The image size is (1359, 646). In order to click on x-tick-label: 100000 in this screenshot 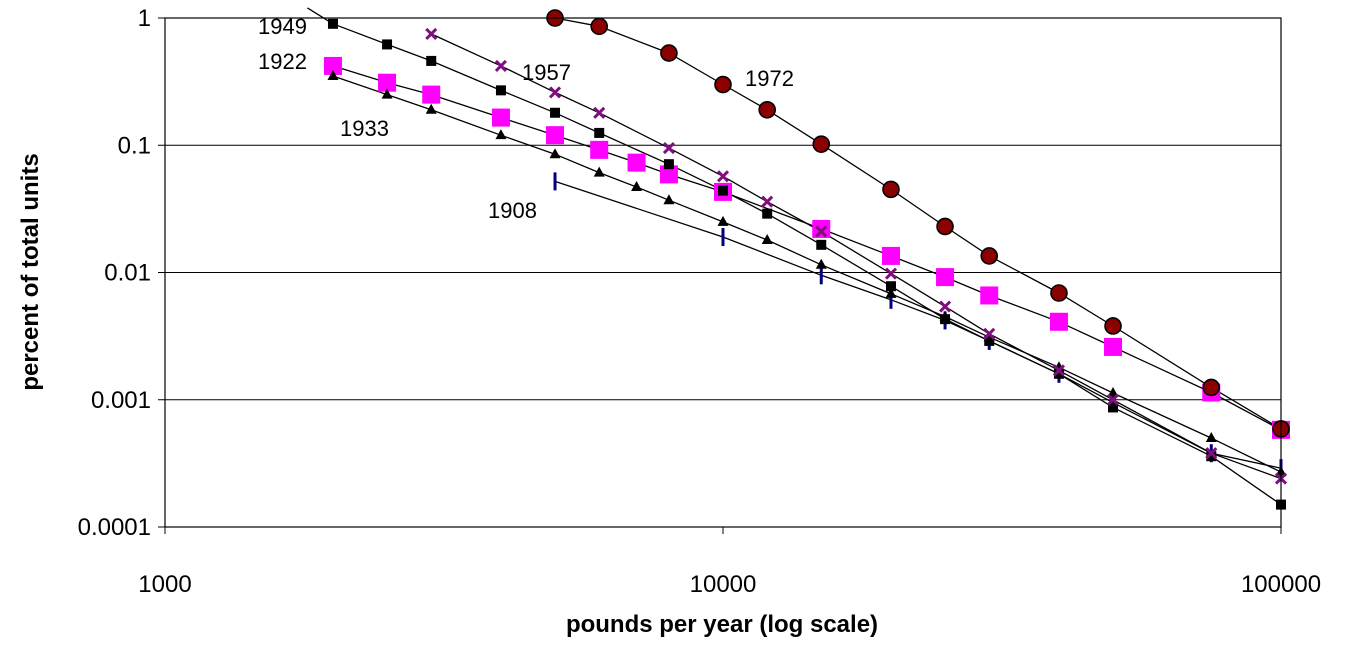, I will do `click(1281, 584)`.